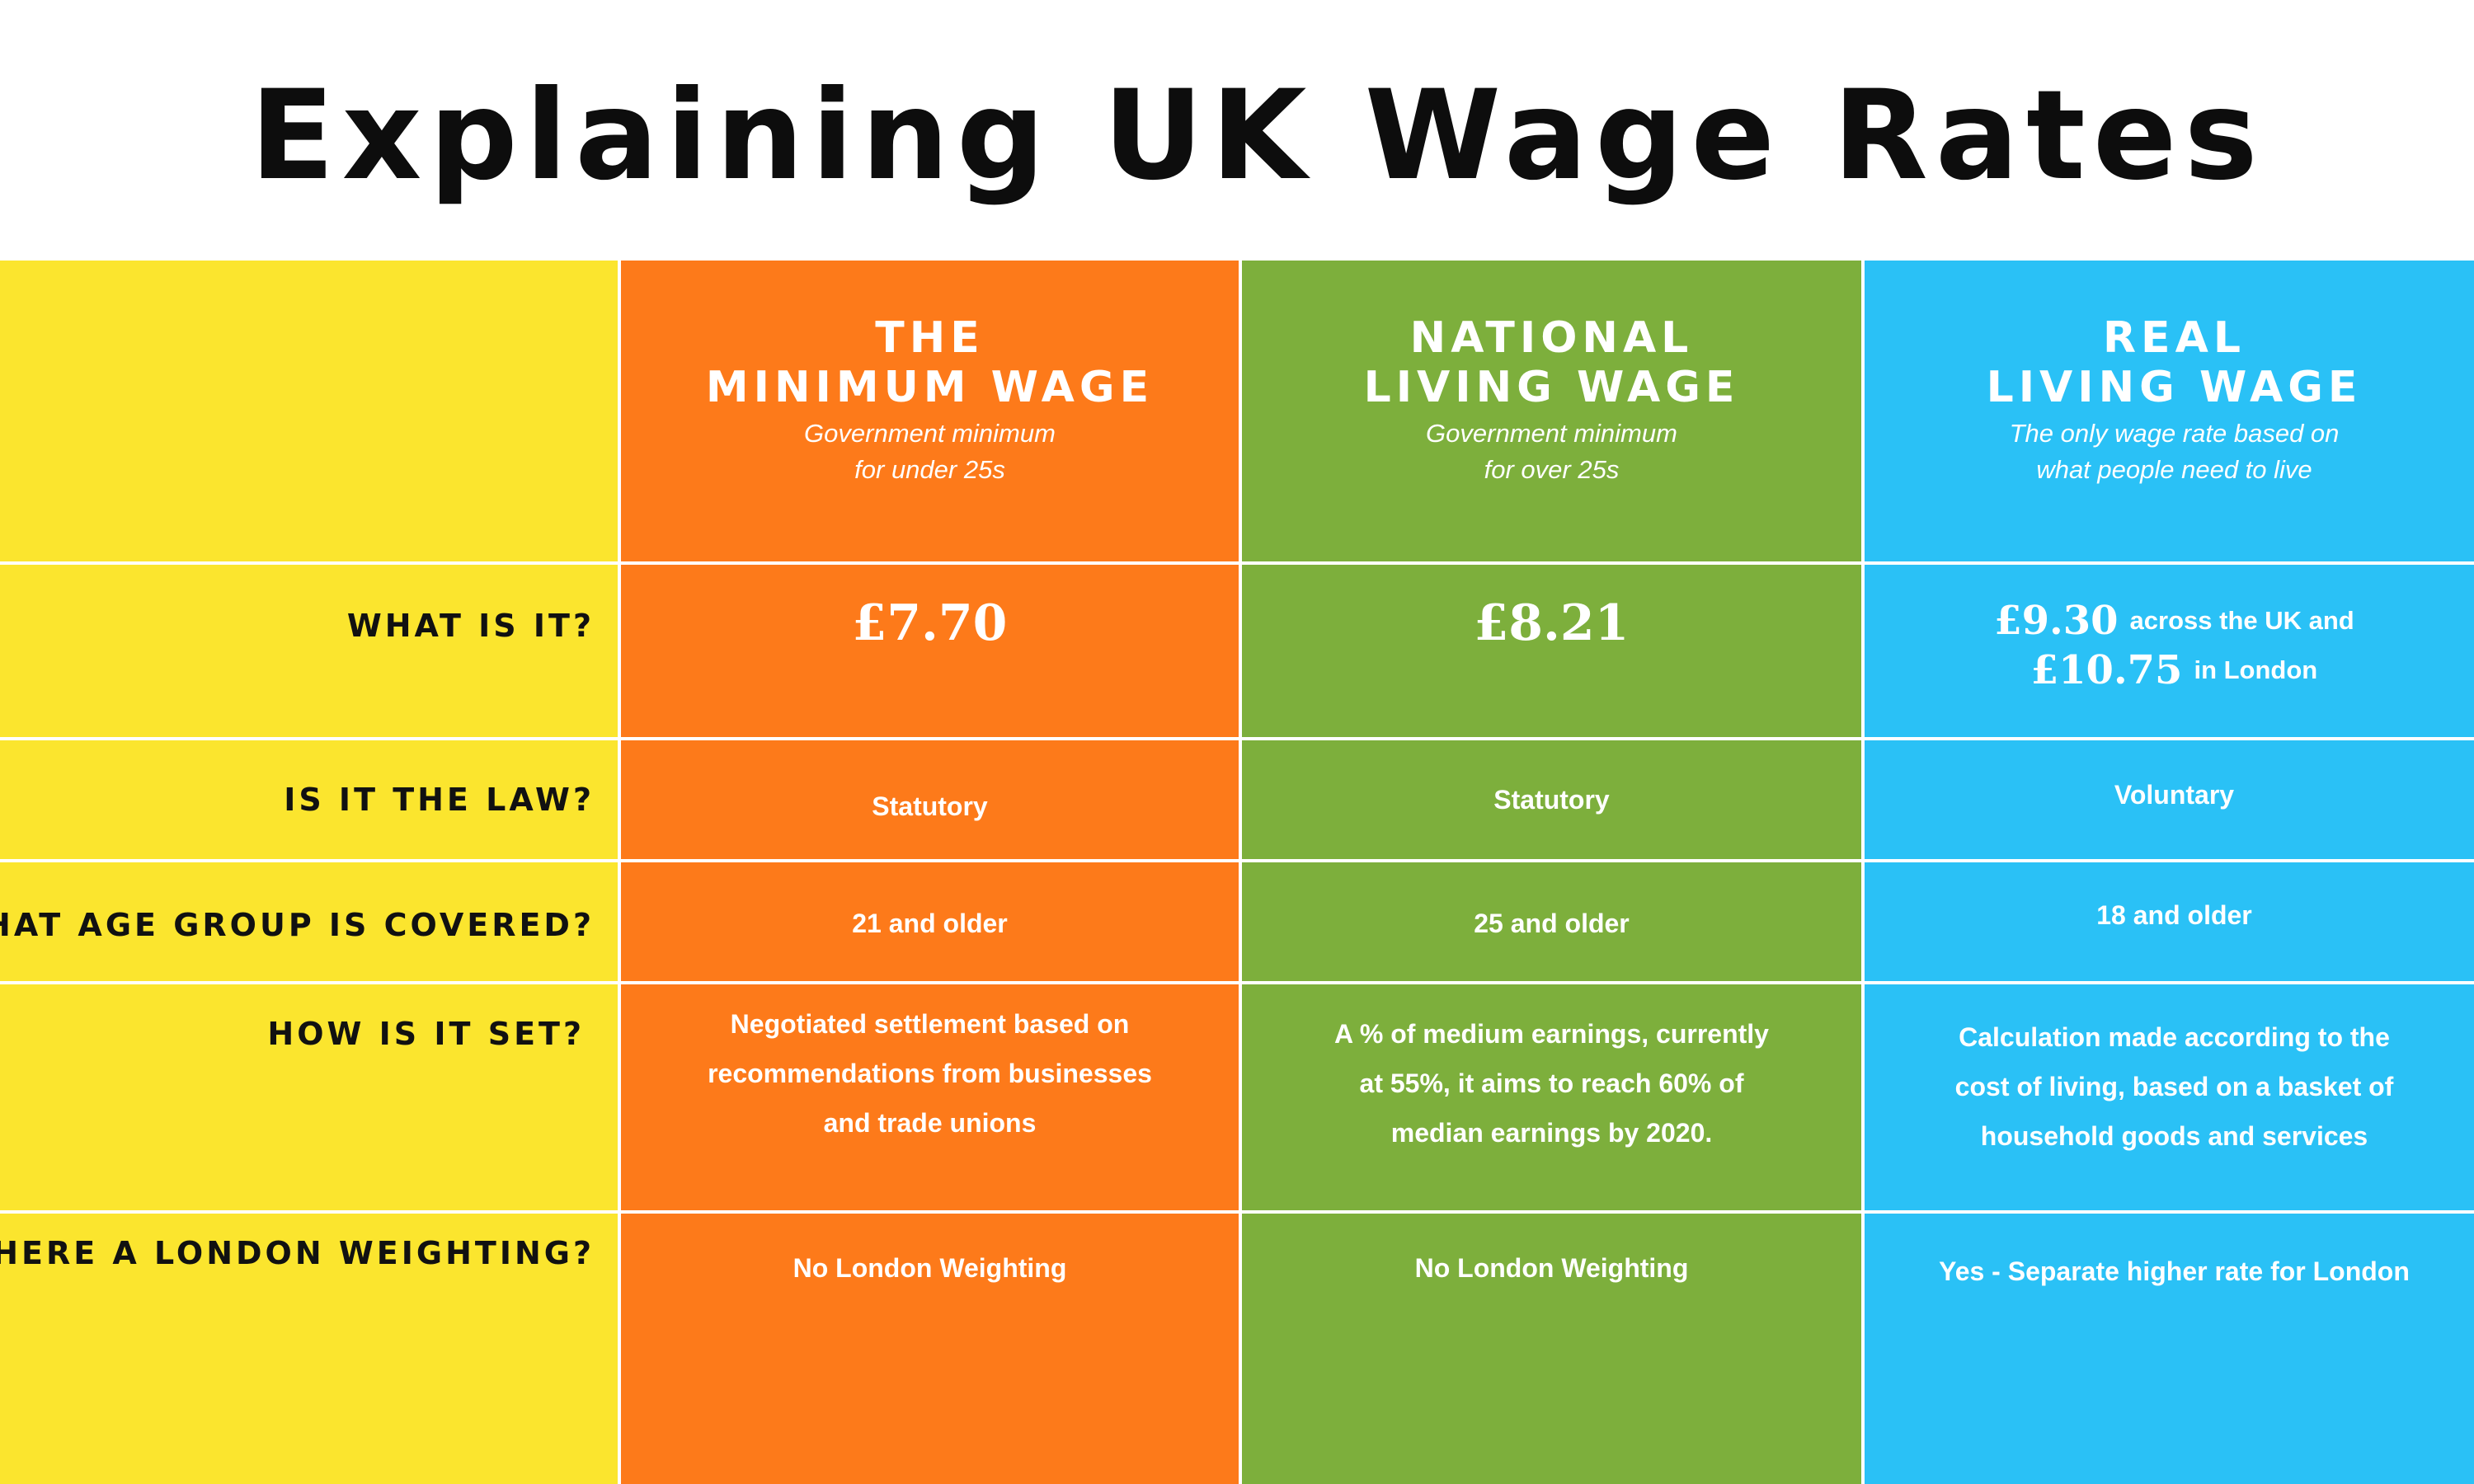  What do you see at coordinates (2106, 670) in the screenshot?
I see `rate-london-value: £10.75` at bounding box center [2106, 670].